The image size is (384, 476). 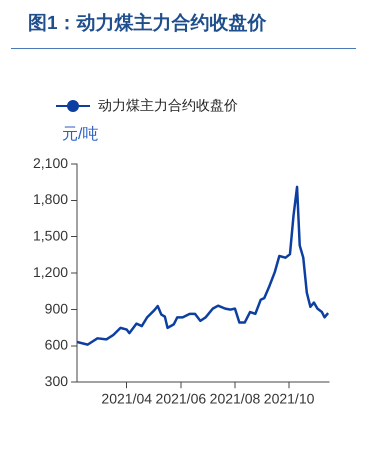 I want to click on chart-title: 图1：动力煤主力合约收盘价, so click(x=147, y=24).